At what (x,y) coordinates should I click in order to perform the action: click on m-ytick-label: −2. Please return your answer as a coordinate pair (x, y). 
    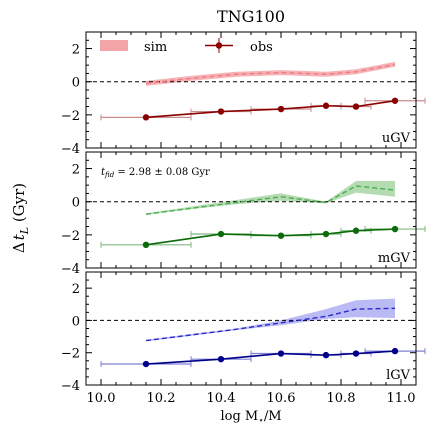
    Looking at the image, I should click on (70, 236).